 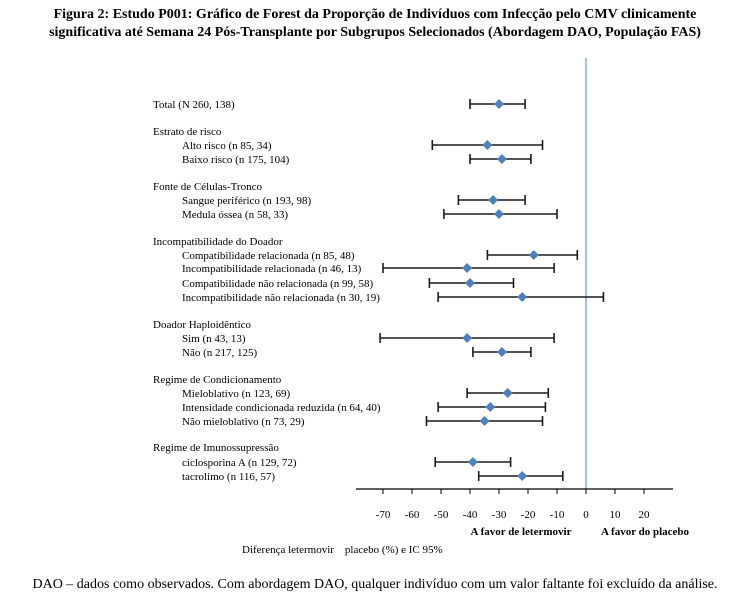 I want to click on forest-row: tacrolimo (n 116, 57), so click(x=373, y=477).